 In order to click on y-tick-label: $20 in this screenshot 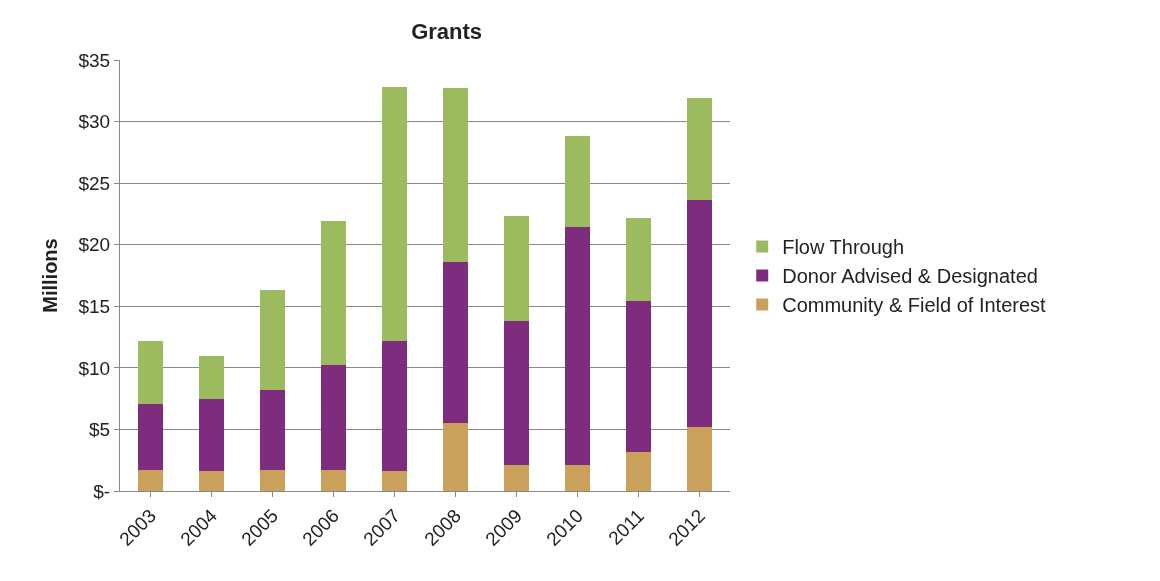, I will do `click(94, 245)`.